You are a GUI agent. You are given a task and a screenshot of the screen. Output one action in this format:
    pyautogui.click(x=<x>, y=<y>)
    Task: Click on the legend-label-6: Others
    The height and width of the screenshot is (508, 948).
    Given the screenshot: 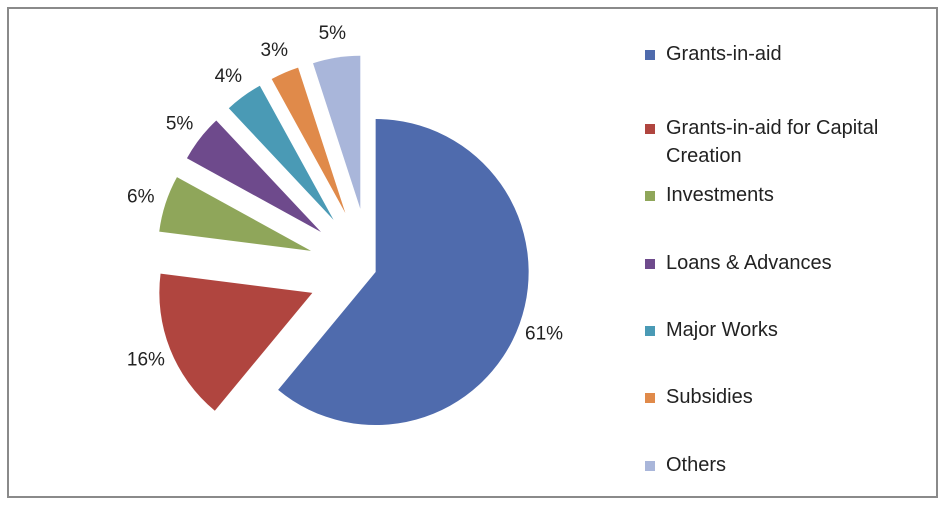 What is the action you would take?
    pyautogui.click(x=696, y=465)
    